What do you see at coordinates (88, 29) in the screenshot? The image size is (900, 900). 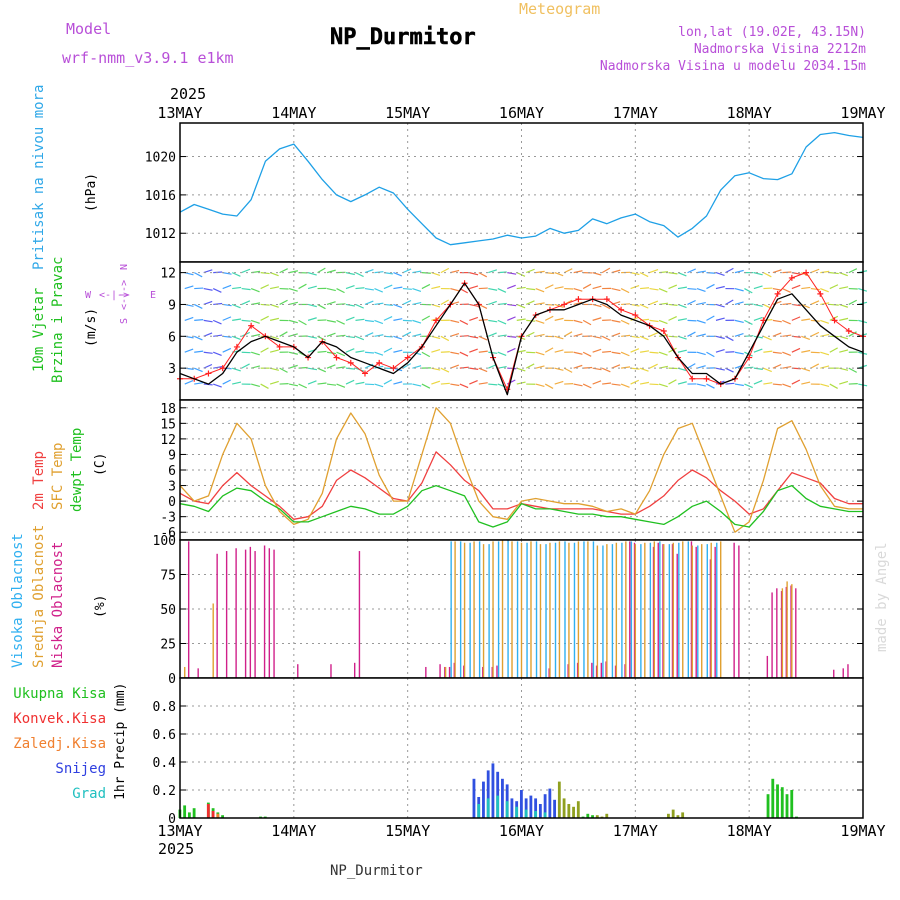 I see `model-label: Model` at bounding box center [88, 29].